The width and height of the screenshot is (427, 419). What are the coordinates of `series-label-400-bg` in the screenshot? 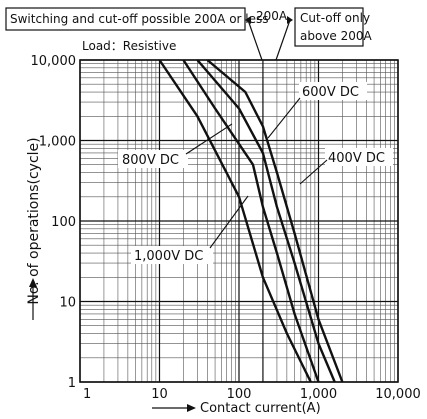 It's located at (359, 157).